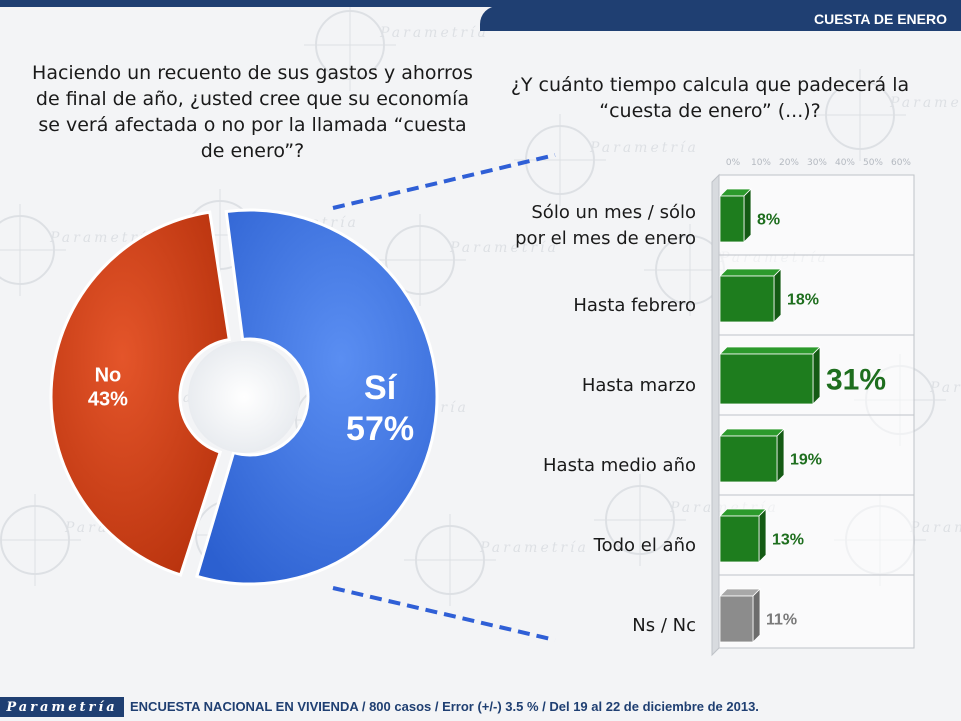  What do you see at coordinates (316, 397) in the screenshot?
I see `donut-slice-s` at bounding box center [316, 397].